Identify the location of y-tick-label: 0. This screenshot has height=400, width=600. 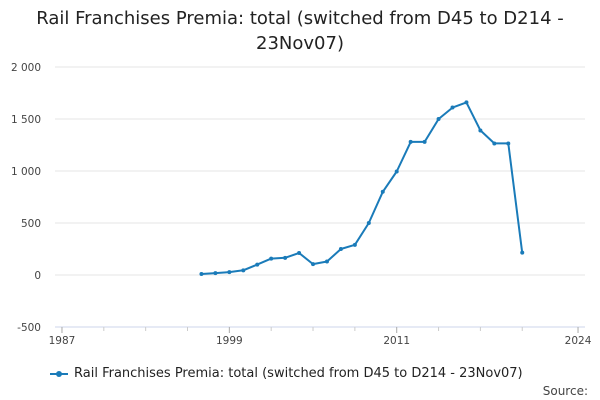
(37, 276).